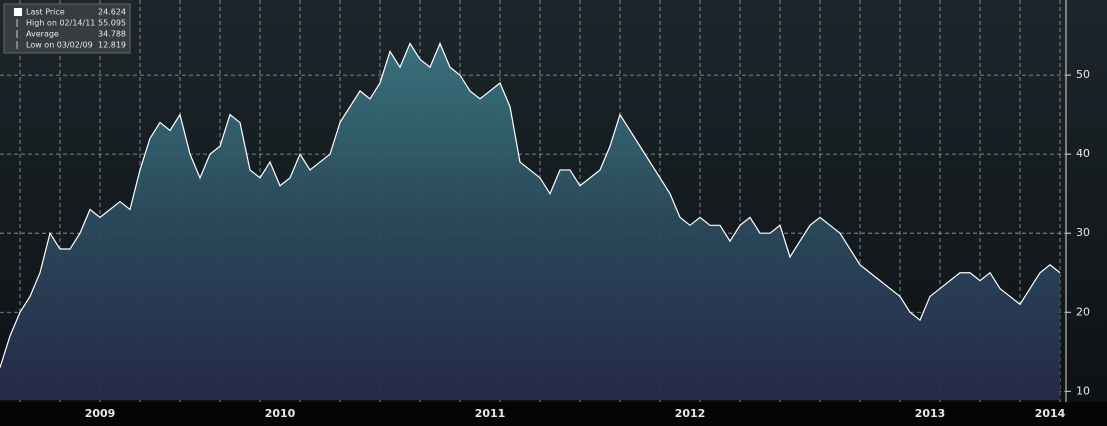 The image size is (1107, 426). I want to click on legend-label: Average, so click(42, 34).